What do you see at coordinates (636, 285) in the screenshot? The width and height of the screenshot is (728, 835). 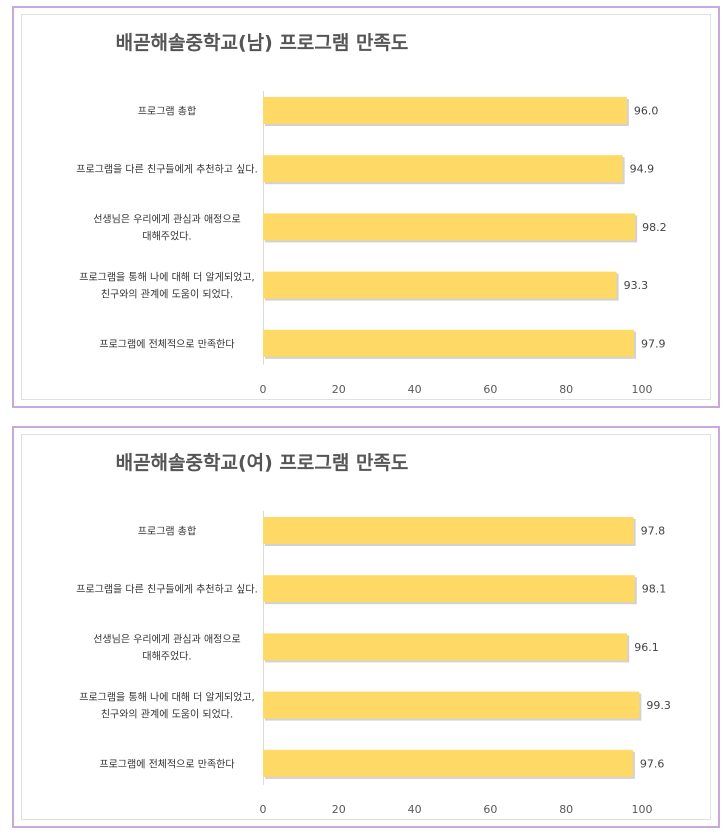 I see `bar-value-label: 93.3` at bounding box center [636, 285].